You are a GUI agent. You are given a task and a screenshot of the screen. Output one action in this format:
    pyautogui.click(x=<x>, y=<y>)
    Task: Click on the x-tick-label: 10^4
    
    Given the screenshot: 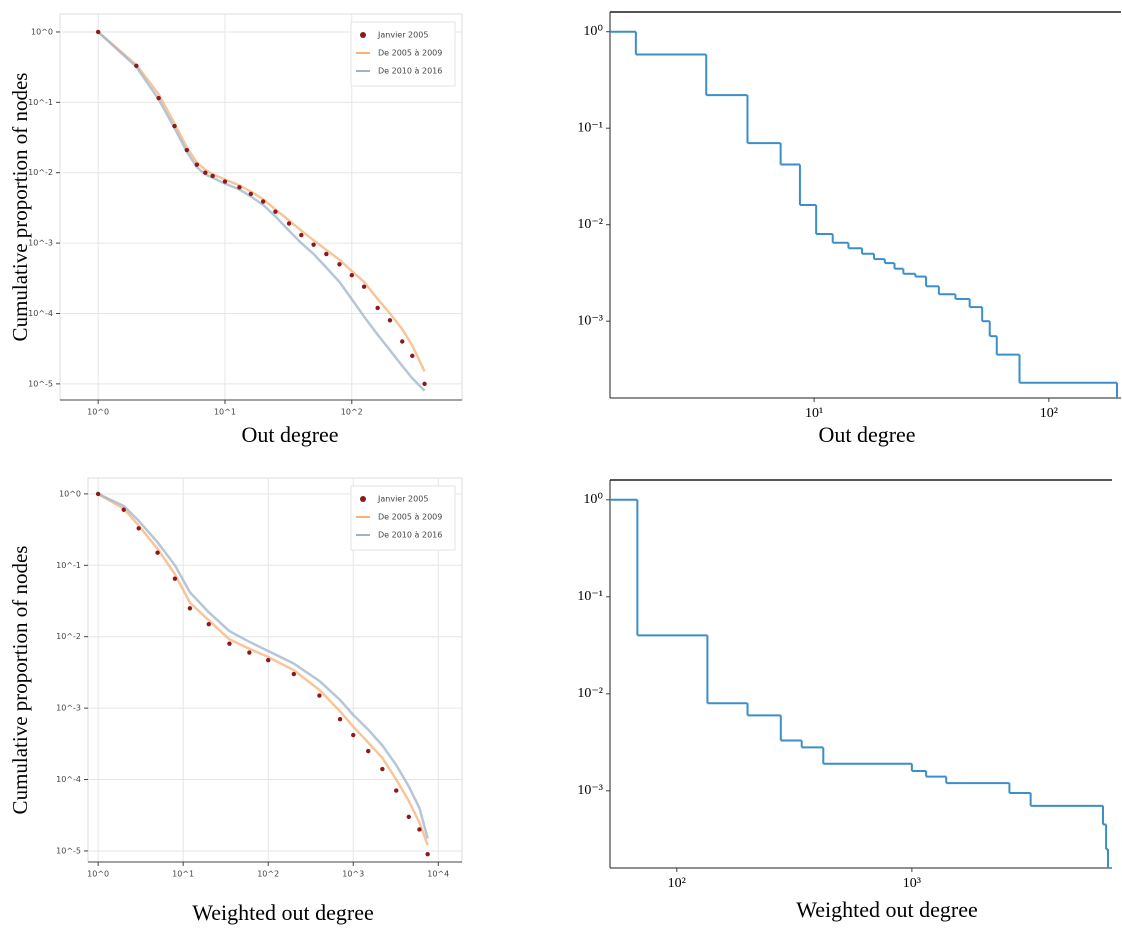 What is the action you would take?
    pyautogui.click(x=438, y=874)
    